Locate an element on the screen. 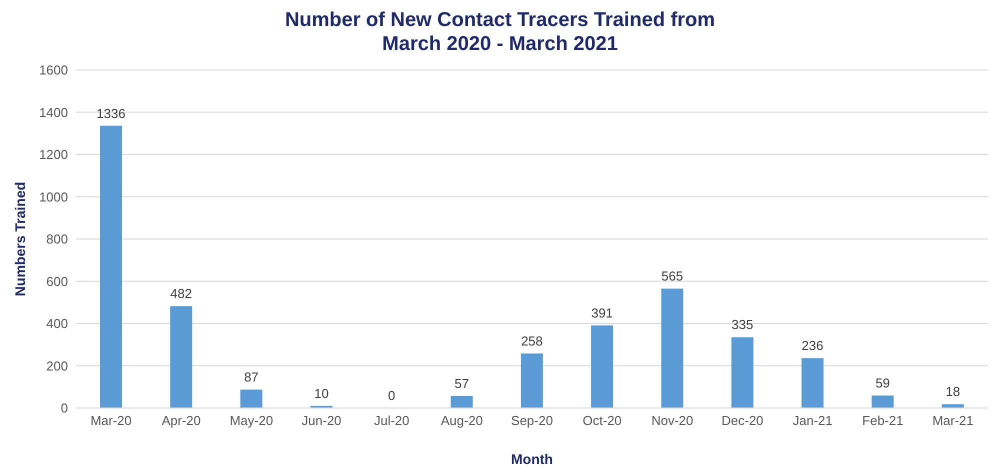  data-label: 59 is located at coordinates (882, 383).